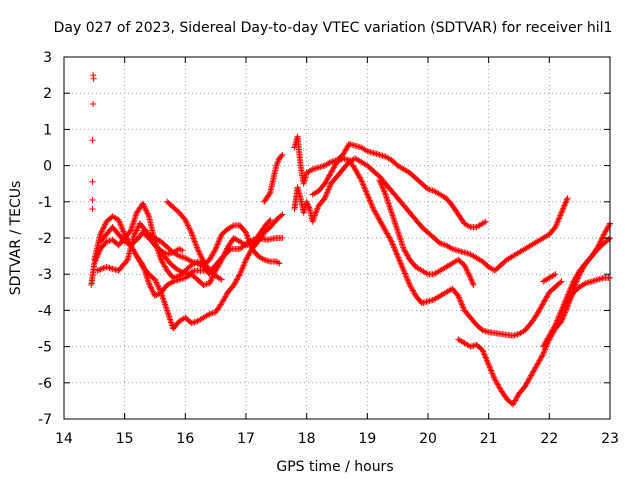 This screenshot has height=485, width=640. Describe the element at coordinates (334, 467) in the screenshot. I see `x-axis-label: GPS time / hours` at that location.